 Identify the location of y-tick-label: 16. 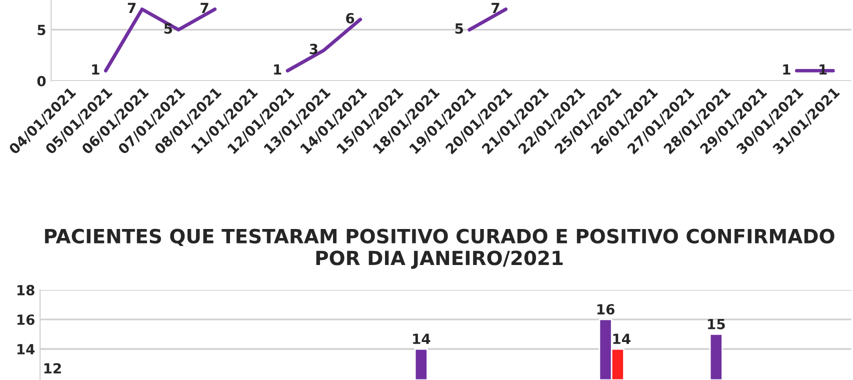
(25, 319).